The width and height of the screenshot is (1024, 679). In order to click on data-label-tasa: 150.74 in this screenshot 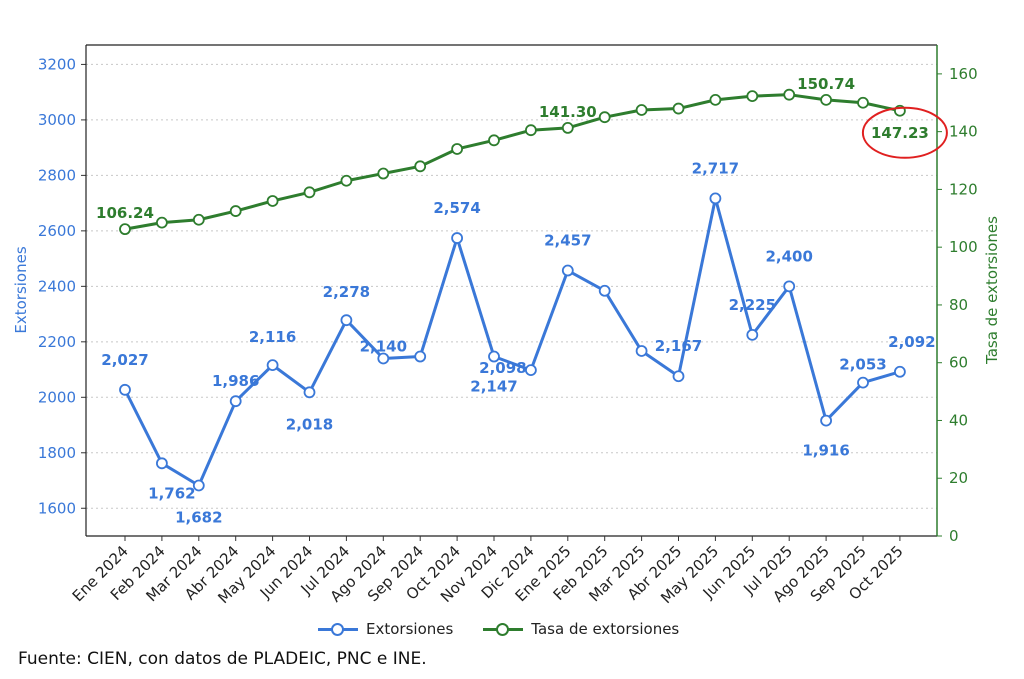, I will do `click(826, 84)`.